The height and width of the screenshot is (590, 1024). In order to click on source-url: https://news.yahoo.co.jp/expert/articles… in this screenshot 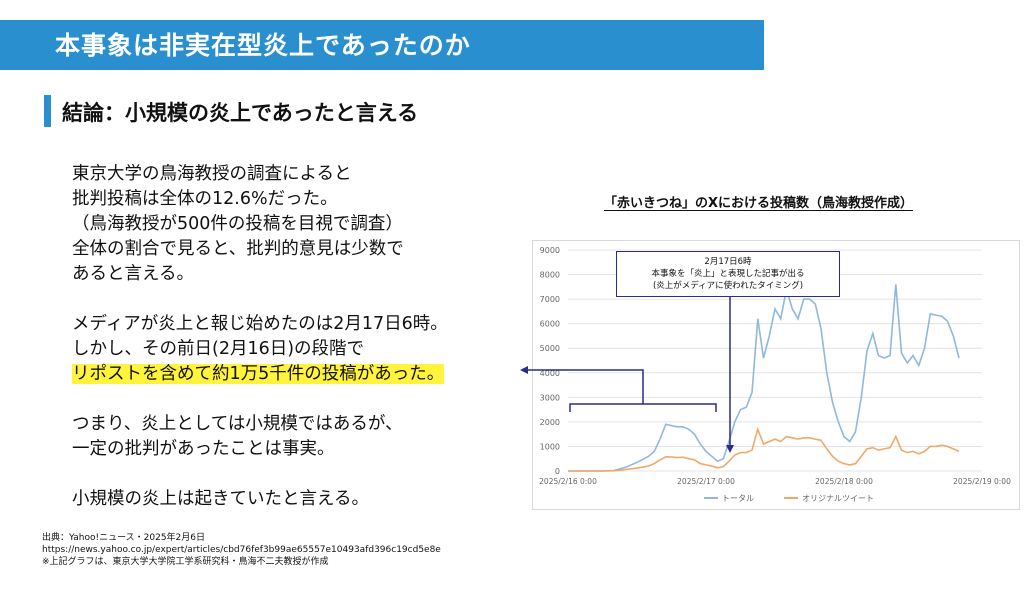, I will do `click(241, 550)`.